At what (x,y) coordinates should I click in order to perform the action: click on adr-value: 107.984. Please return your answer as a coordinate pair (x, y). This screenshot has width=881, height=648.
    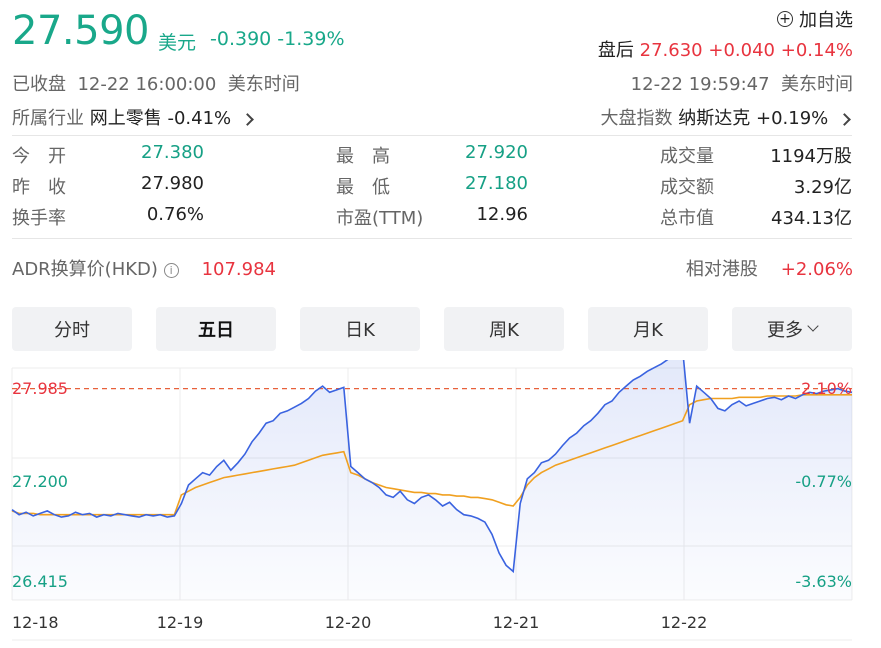
    Looking at the image, I should click on (238, 269).